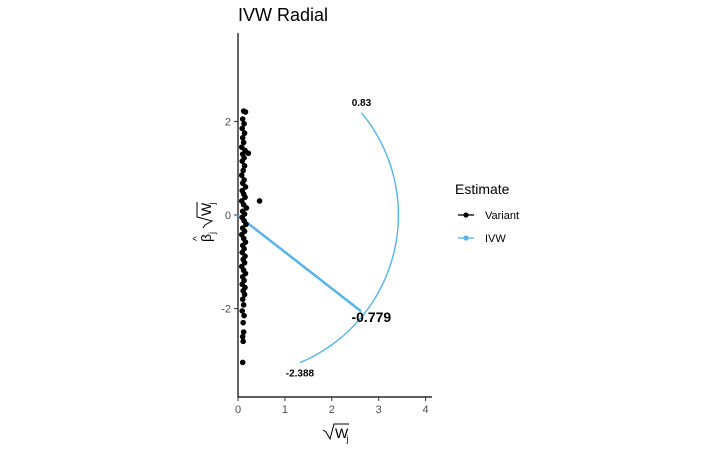 The height and width of the screenshot is (451, 720). I want to click on legend-label: IVW, so click(495, 239).